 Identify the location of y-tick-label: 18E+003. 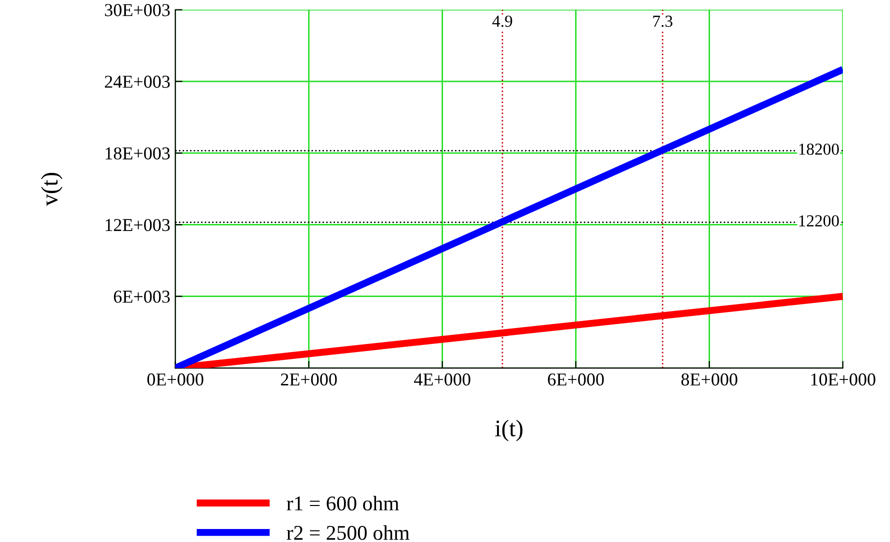
(138, 153).